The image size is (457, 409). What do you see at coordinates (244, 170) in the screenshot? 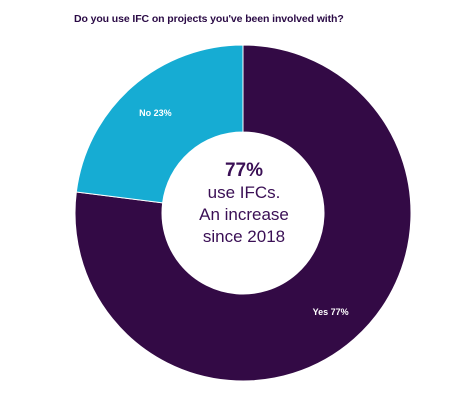
I see `center-headline: 77%` at bounding box center [244, 170].